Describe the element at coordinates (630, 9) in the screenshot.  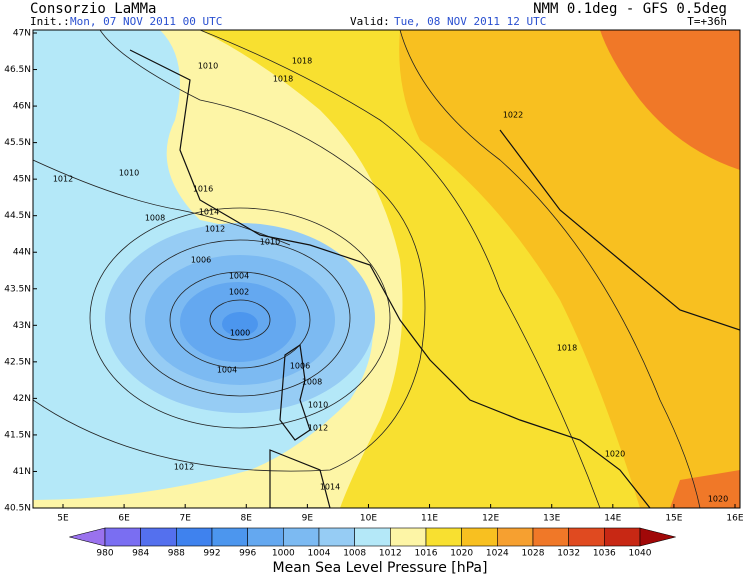
I see `model: NMM 0.1deg - GFS 0.5deg` at that location.